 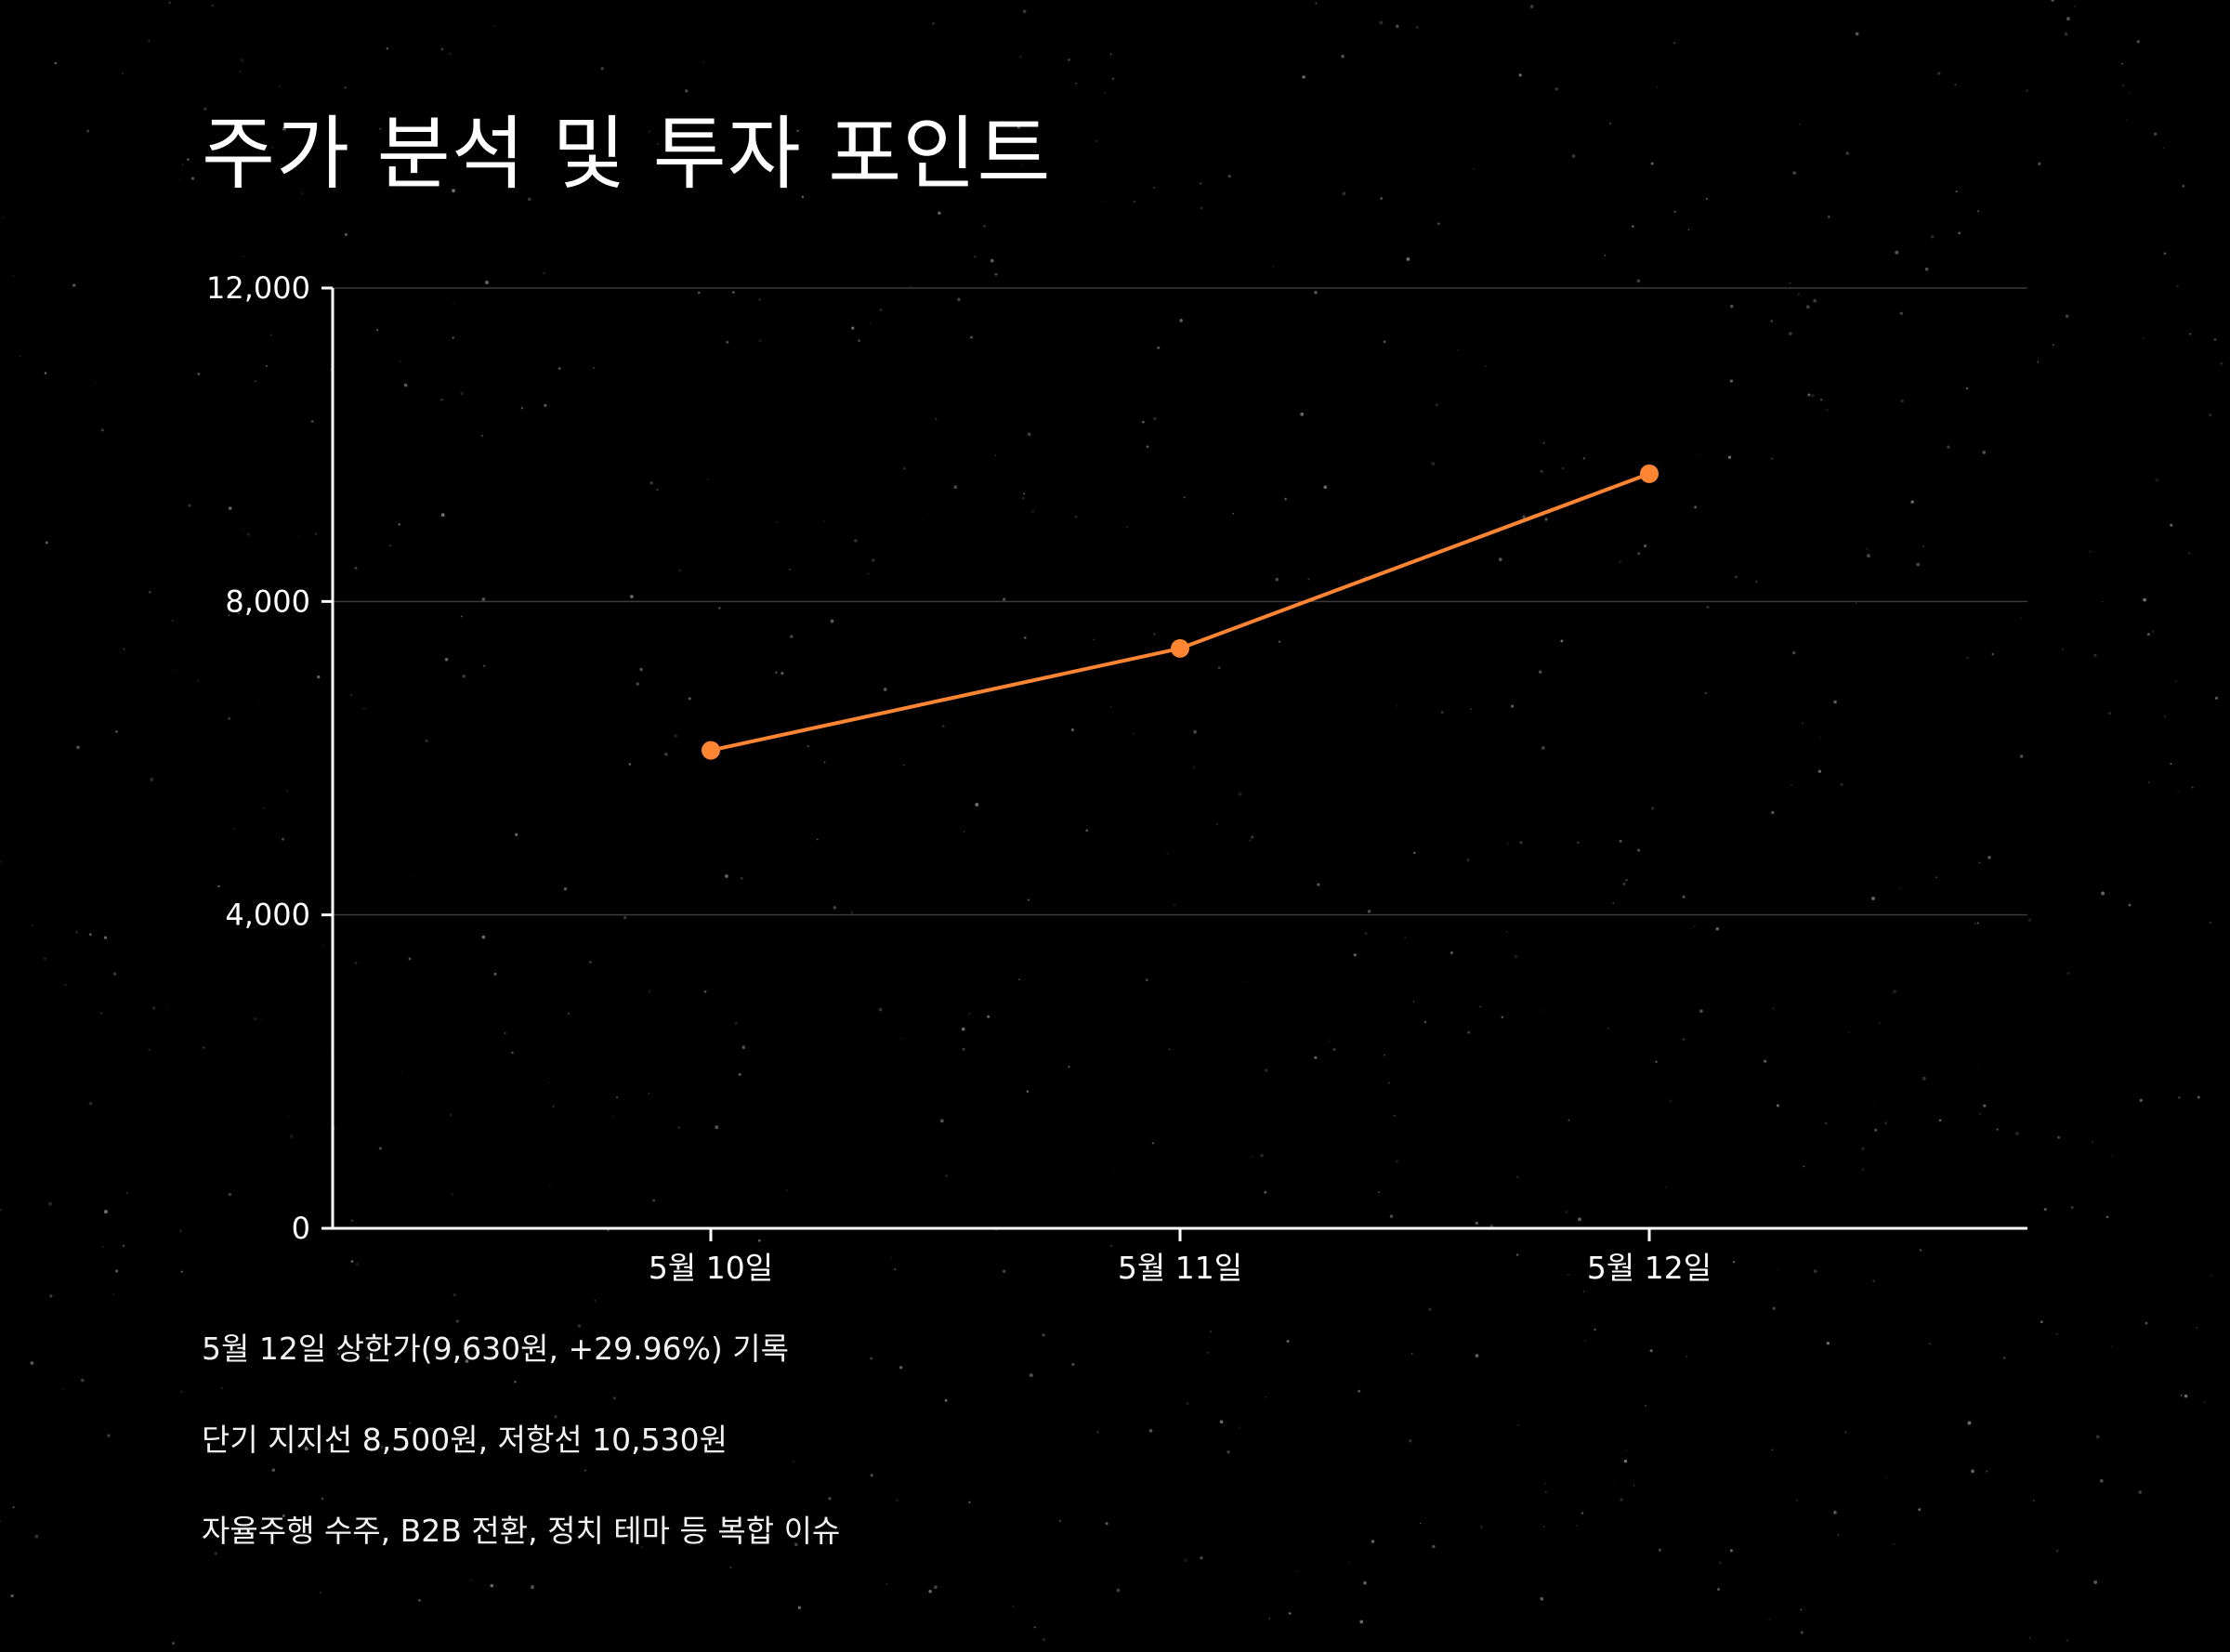 What do you see at coordinates (496, 1349) in the screenshot?
I see `note-item: 5월 12일 상한가(9,630원, +29.96%) 기록` at bounding box center [496, 1349].